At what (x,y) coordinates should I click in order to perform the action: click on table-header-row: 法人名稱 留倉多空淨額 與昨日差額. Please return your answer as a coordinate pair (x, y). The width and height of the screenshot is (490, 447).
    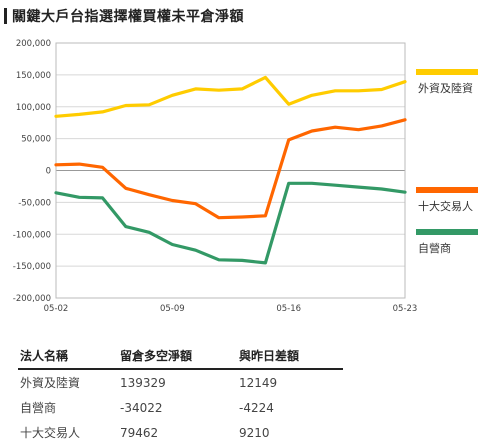
    Looking at the image, I should click on (180, 356).